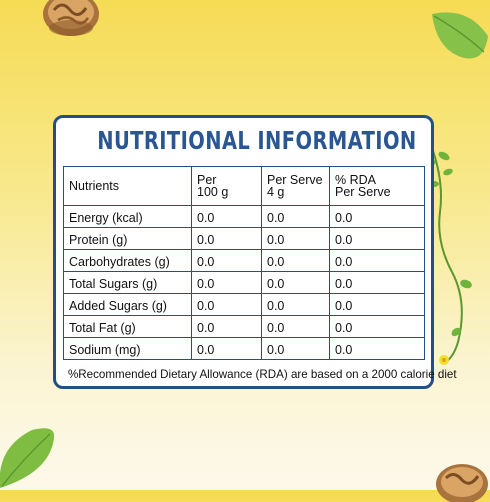 The image size is (490, 502). What do you see at coordinates (295, 180) in the screenshot?
I see `header-per-serve-line1: Per Serve` at bounding box center [295, 180].